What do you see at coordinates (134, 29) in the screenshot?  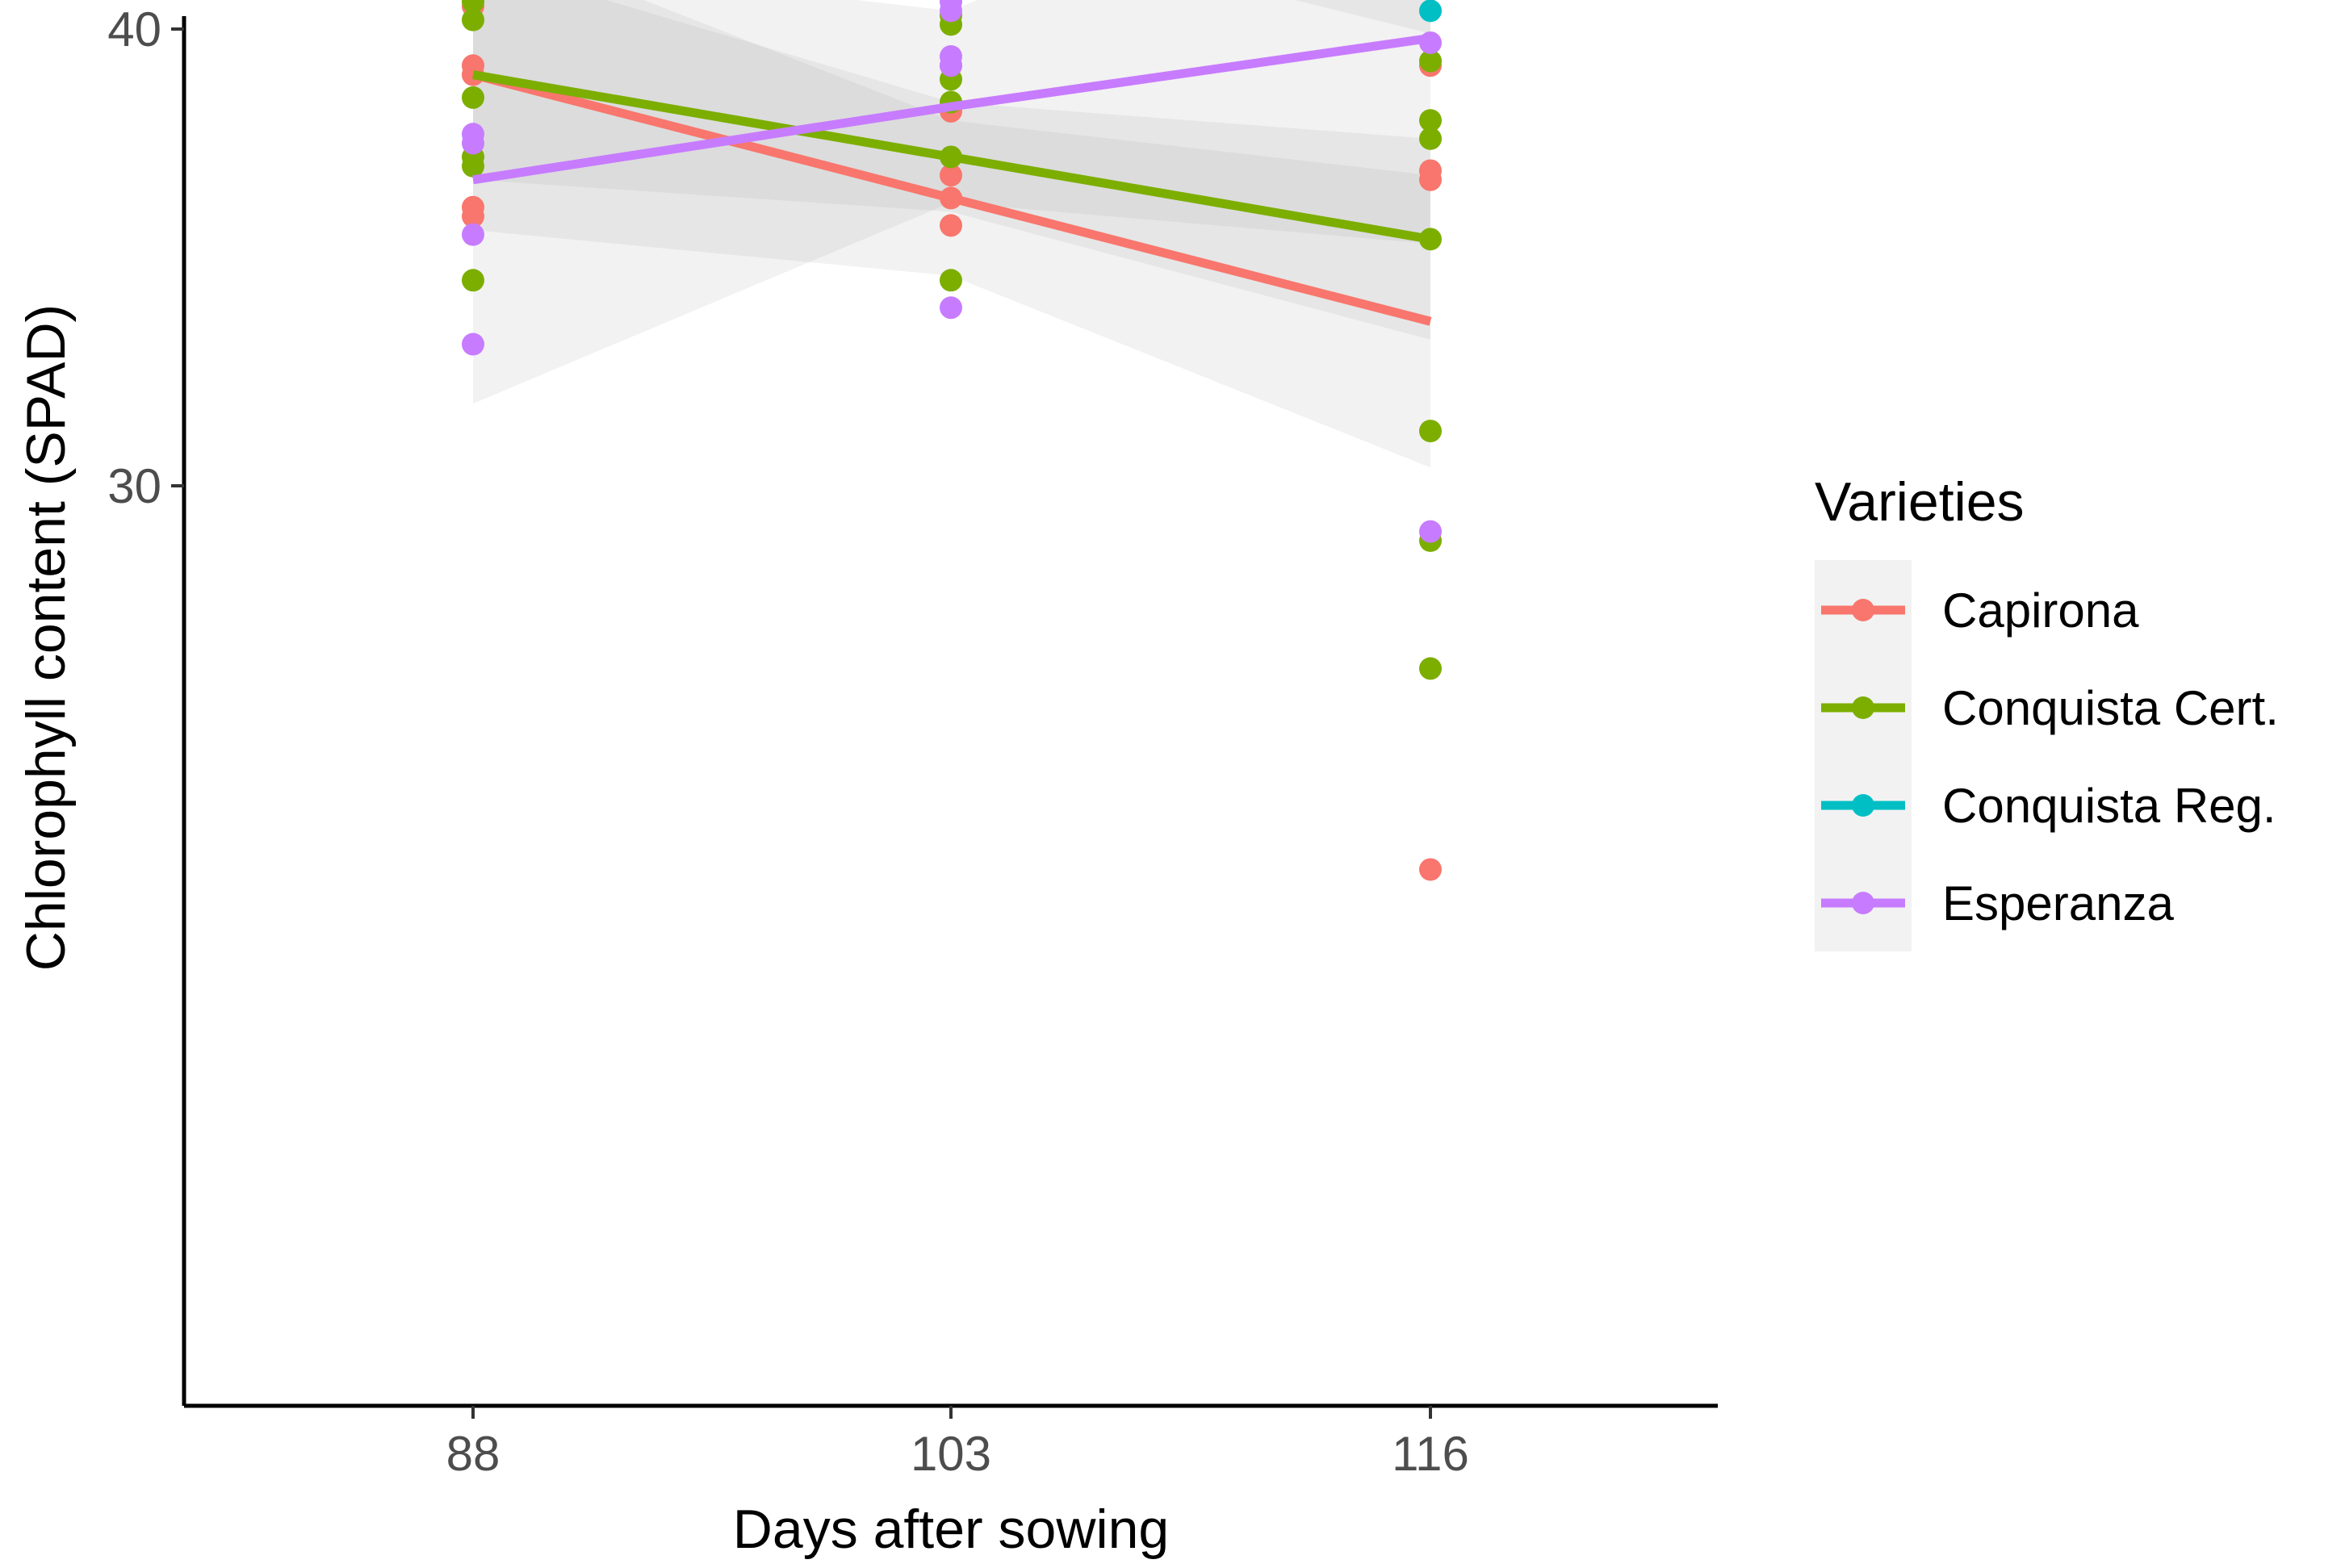 I see `y-tick-label: 40` at bounding box center [134, 29].